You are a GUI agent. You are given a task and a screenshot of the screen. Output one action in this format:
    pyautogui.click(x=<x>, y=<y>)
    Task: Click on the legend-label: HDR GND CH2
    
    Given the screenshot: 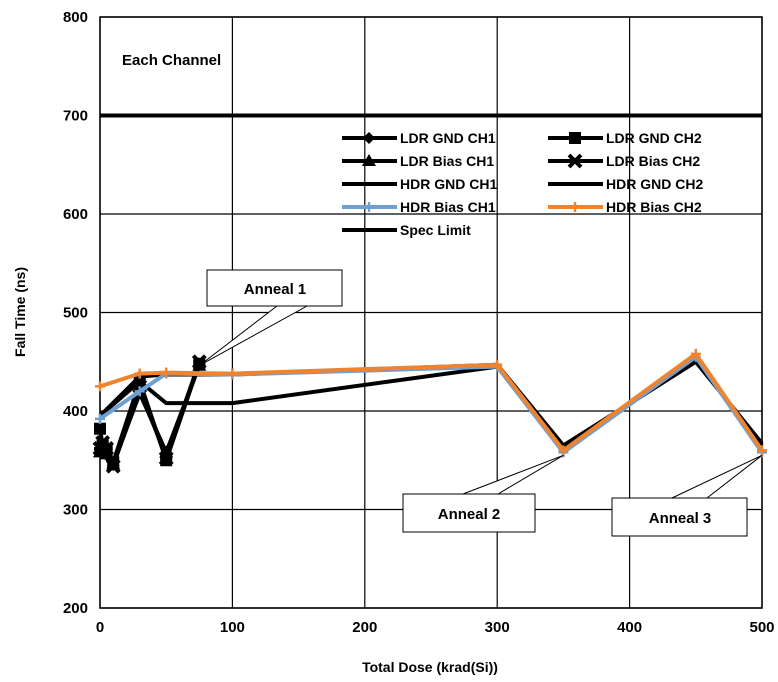 What is the action you would take?
    pyautogui.click(x=654, y=184)
    